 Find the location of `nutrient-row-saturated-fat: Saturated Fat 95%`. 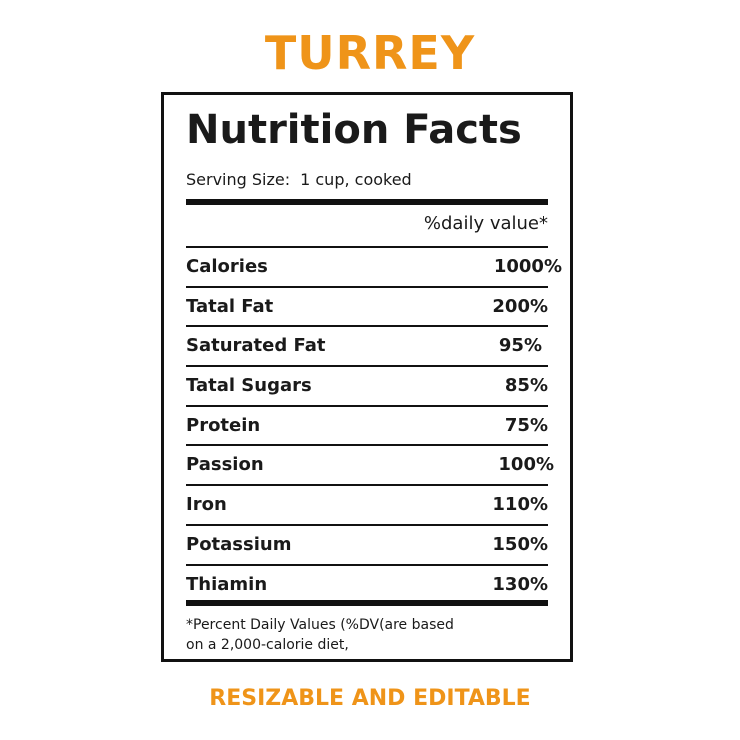

nutrient-row-saturated-fat: Saturated Fat 95% is located at coordinates (367, 347).